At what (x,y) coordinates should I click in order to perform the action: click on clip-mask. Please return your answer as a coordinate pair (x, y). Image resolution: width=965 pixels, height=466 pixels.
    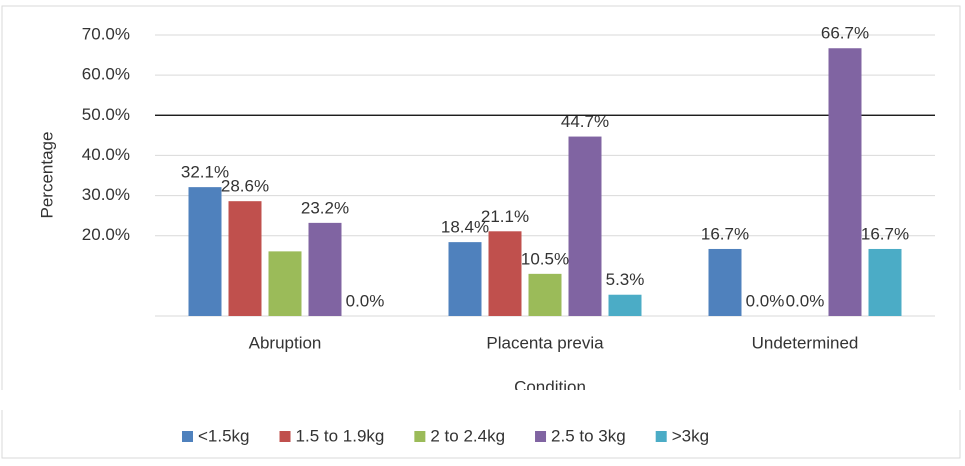
    Looking at the image, I should click on (482, 400).